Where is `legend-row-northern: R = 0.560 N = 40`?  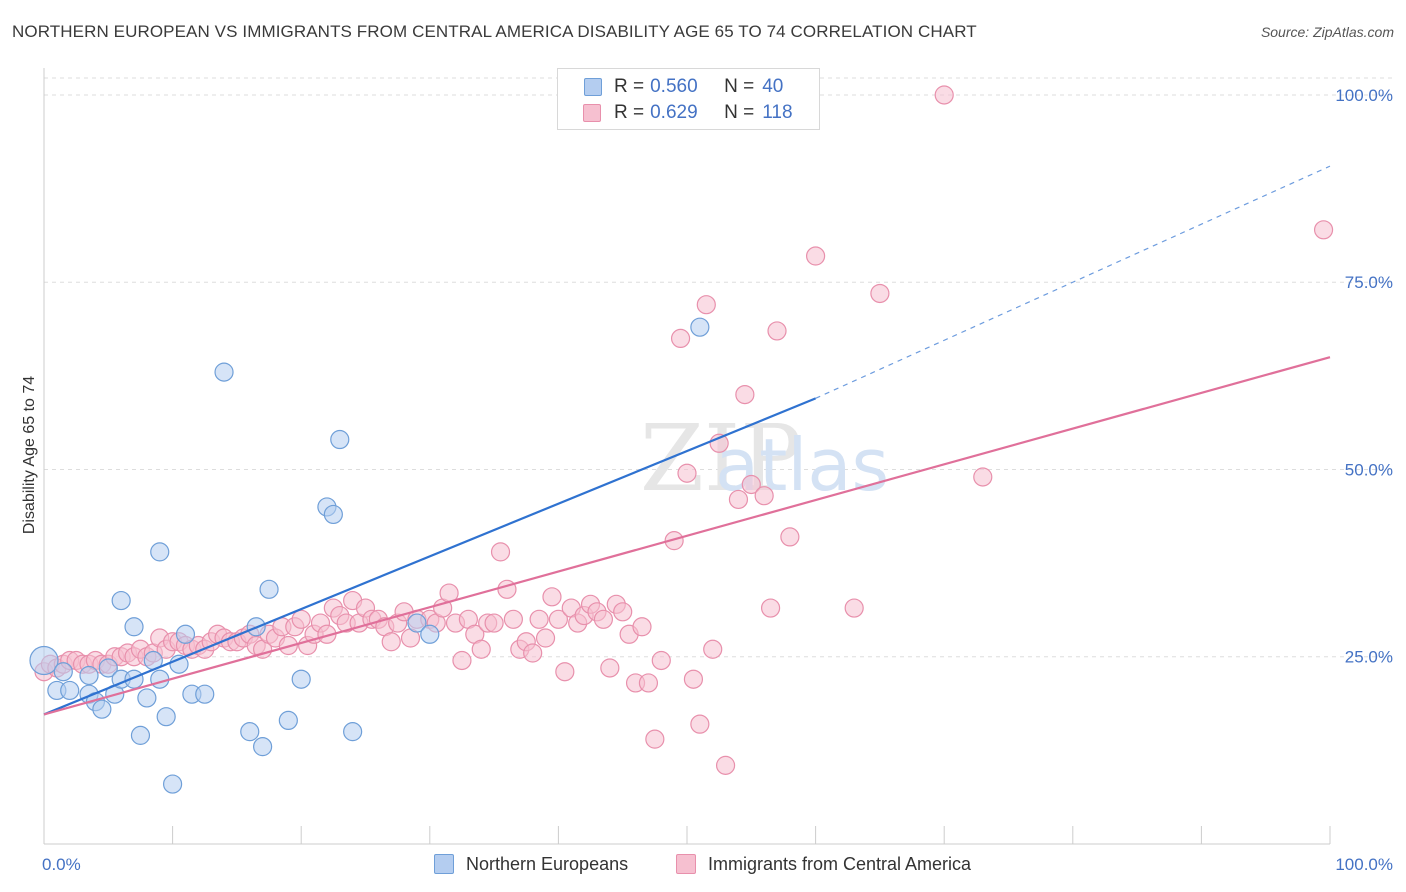 legend-row-northern: R = 0.560 N = 40 is located at coordinates (683, 87).